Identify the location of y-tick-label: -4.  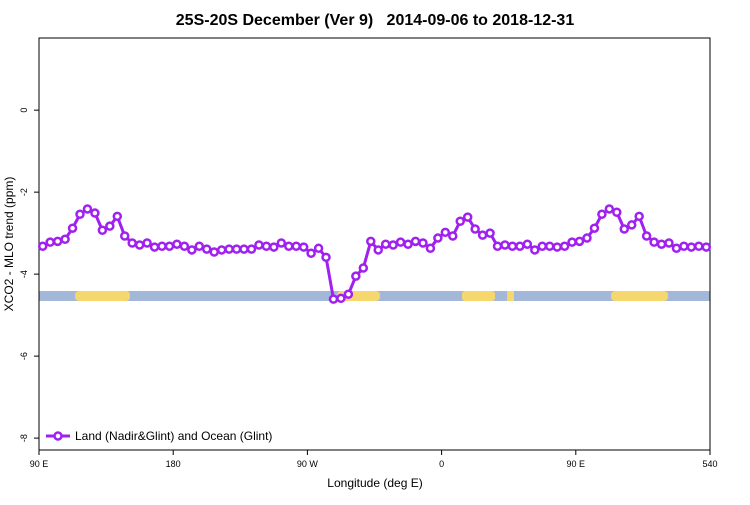
(24, 274).